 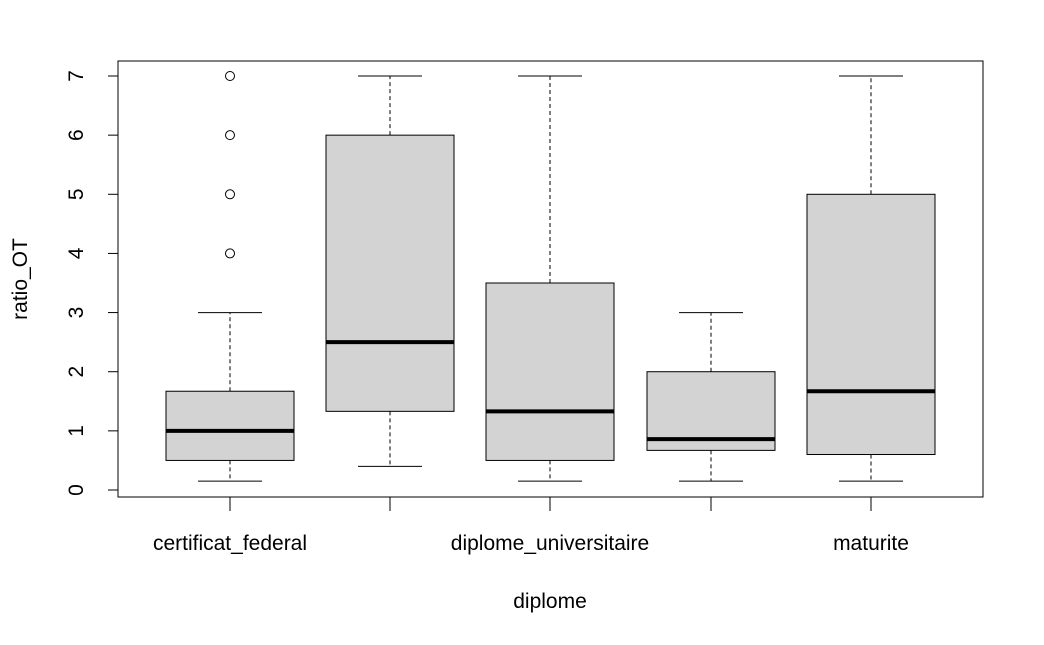 I want to click on y-tick-label: 1, so click(x=76, y=431).